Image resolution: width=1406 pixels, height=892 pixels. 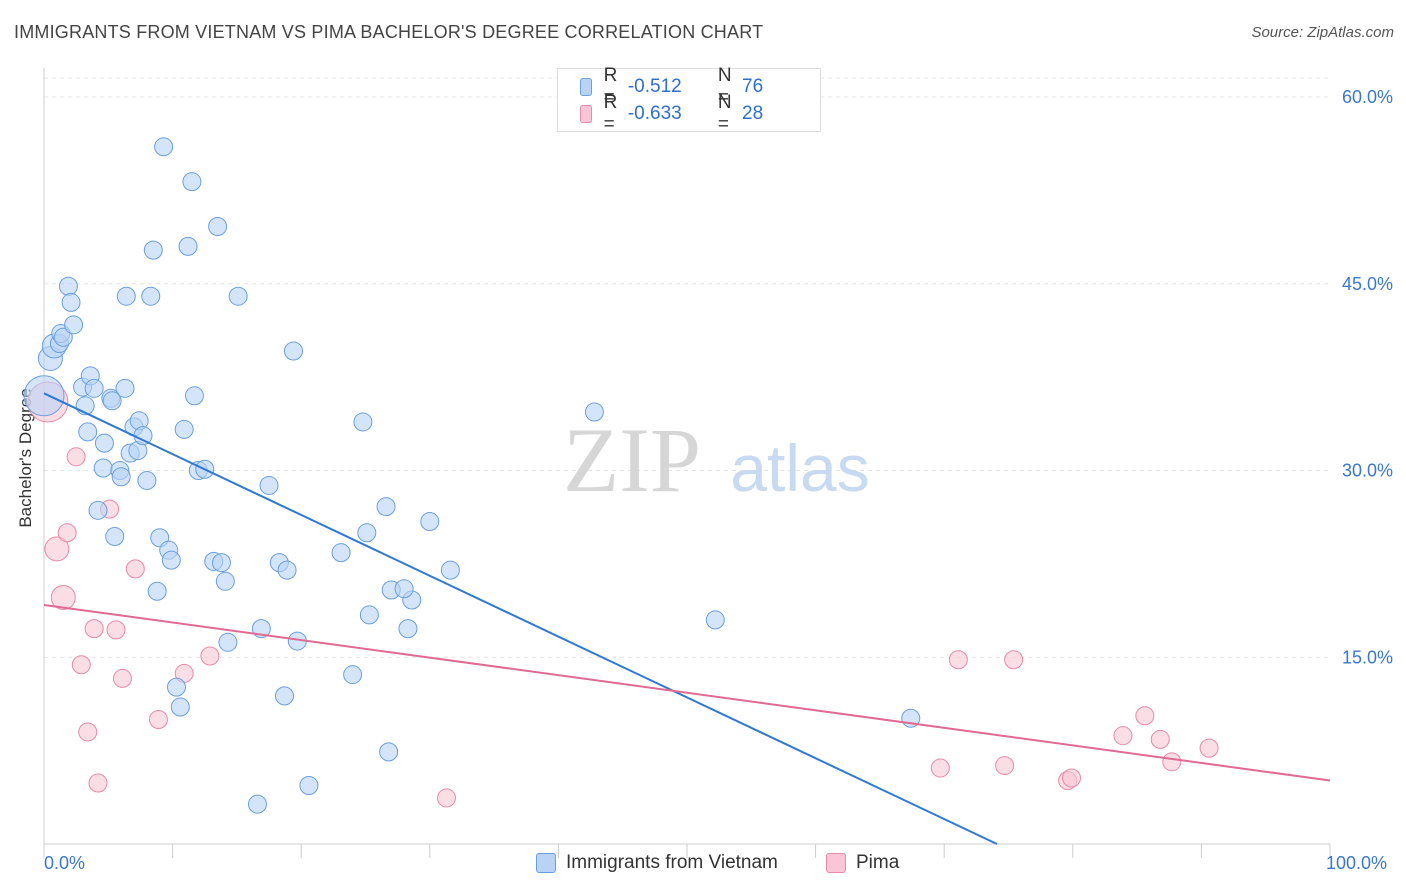 What do you see at coordinates (586, 87) in the screenshot?
I see `vietnam-swatch` at bounding box center [586, 87].